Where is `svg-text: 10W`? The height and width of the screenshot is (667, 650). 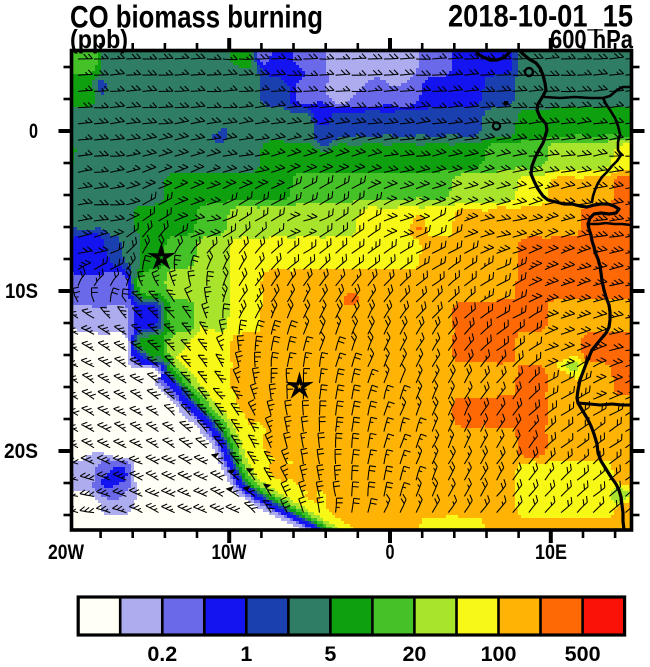
svg-text: 10W is located at coordinates (230, 552).